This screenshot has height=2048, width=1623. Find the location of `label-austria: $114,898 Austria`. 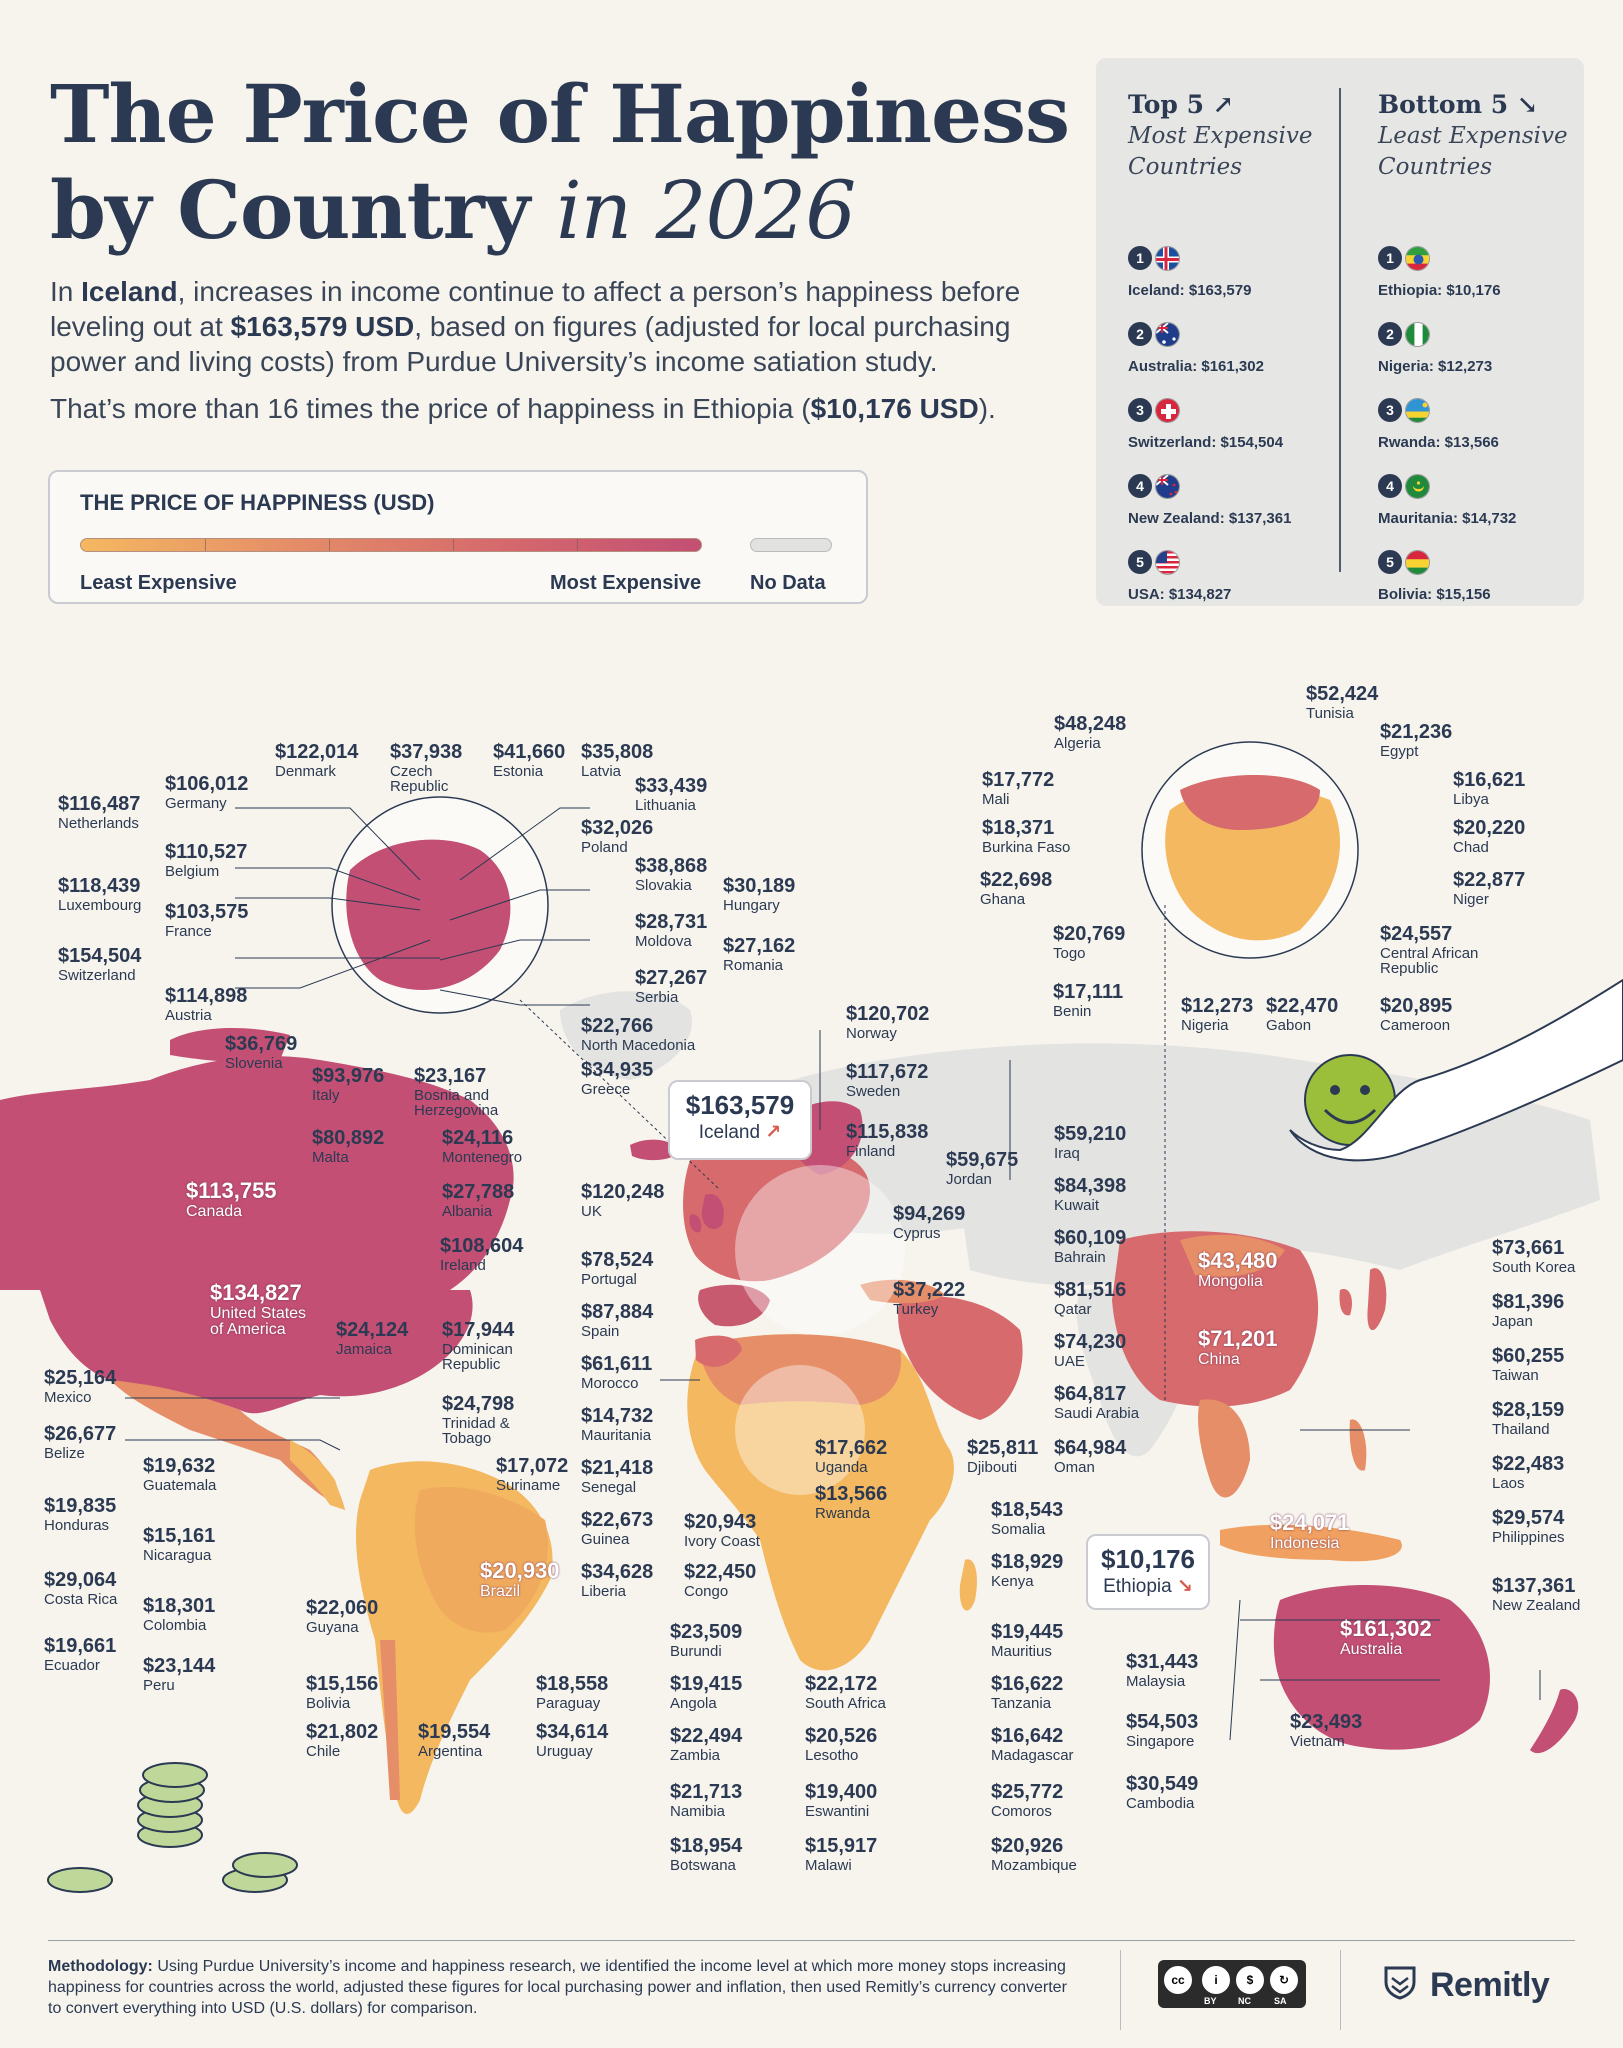

label-austria: $114,898 Austria is located at coordinates (206, 1004).